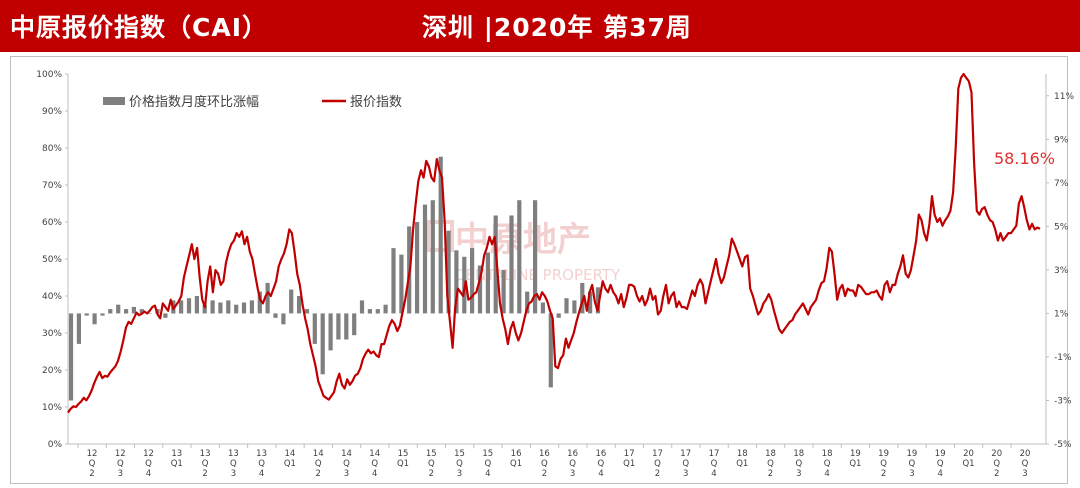 Image resolution: width=1080 pixels, height=488 pixels. I want to click on x-tick-label: 14, so click(318, 454).